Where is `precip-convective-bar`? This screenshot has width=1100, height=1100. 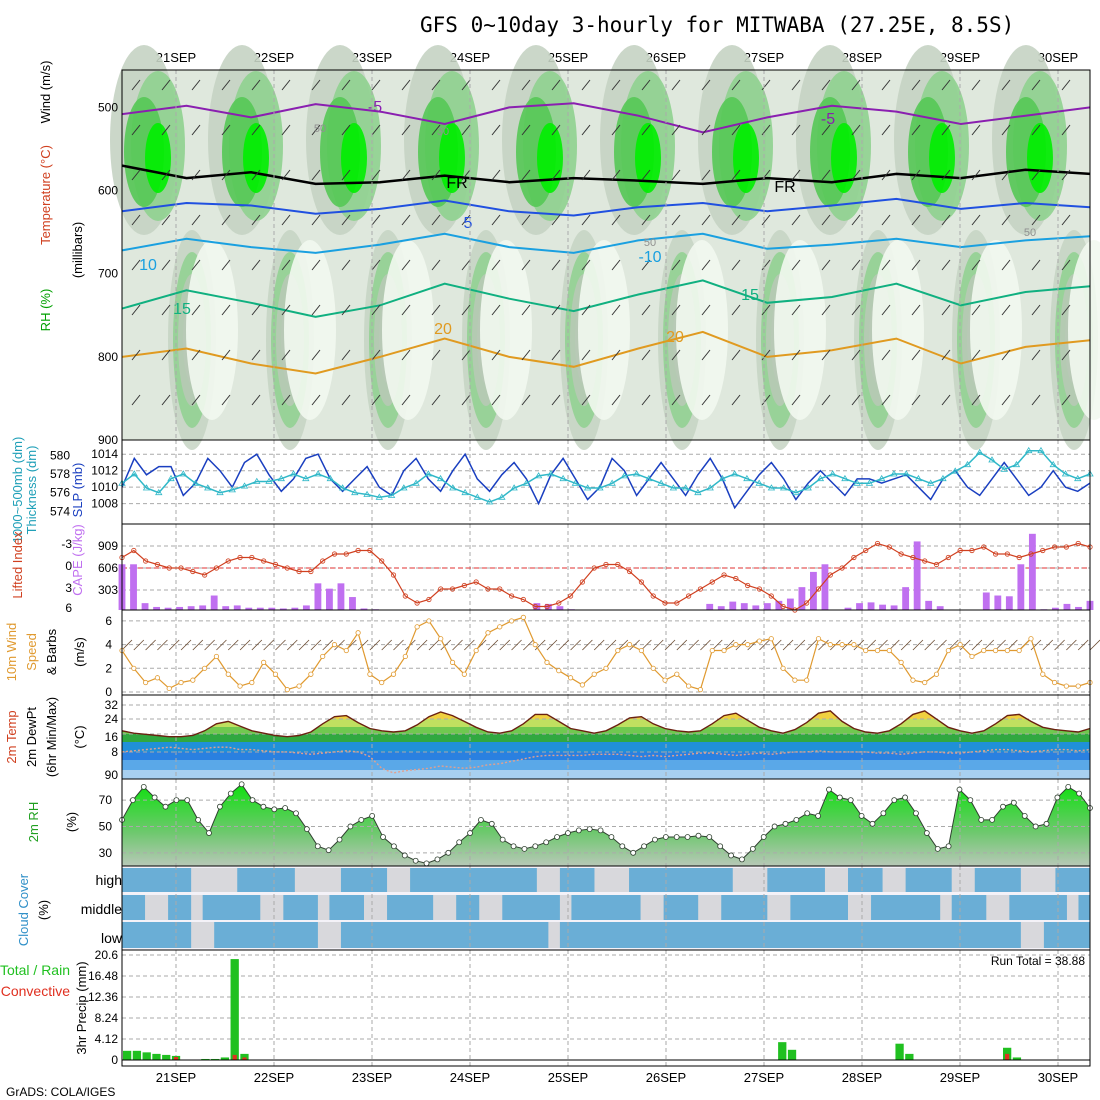 precip-convective-bar is located at coordinates (234, 1057).